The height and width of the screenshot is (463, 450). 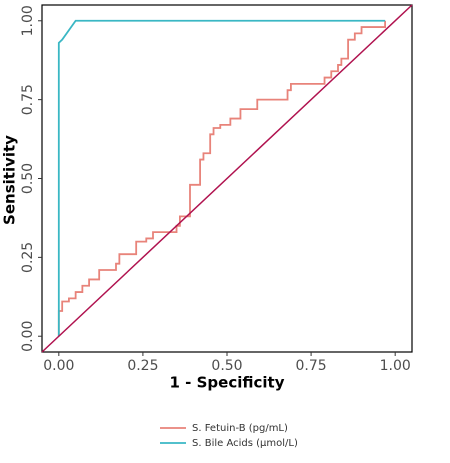 What do you see at coordinates (28, 257) in the screenshot?
I see `y-tick-label: 0.25` at bounding box center [28, 257].